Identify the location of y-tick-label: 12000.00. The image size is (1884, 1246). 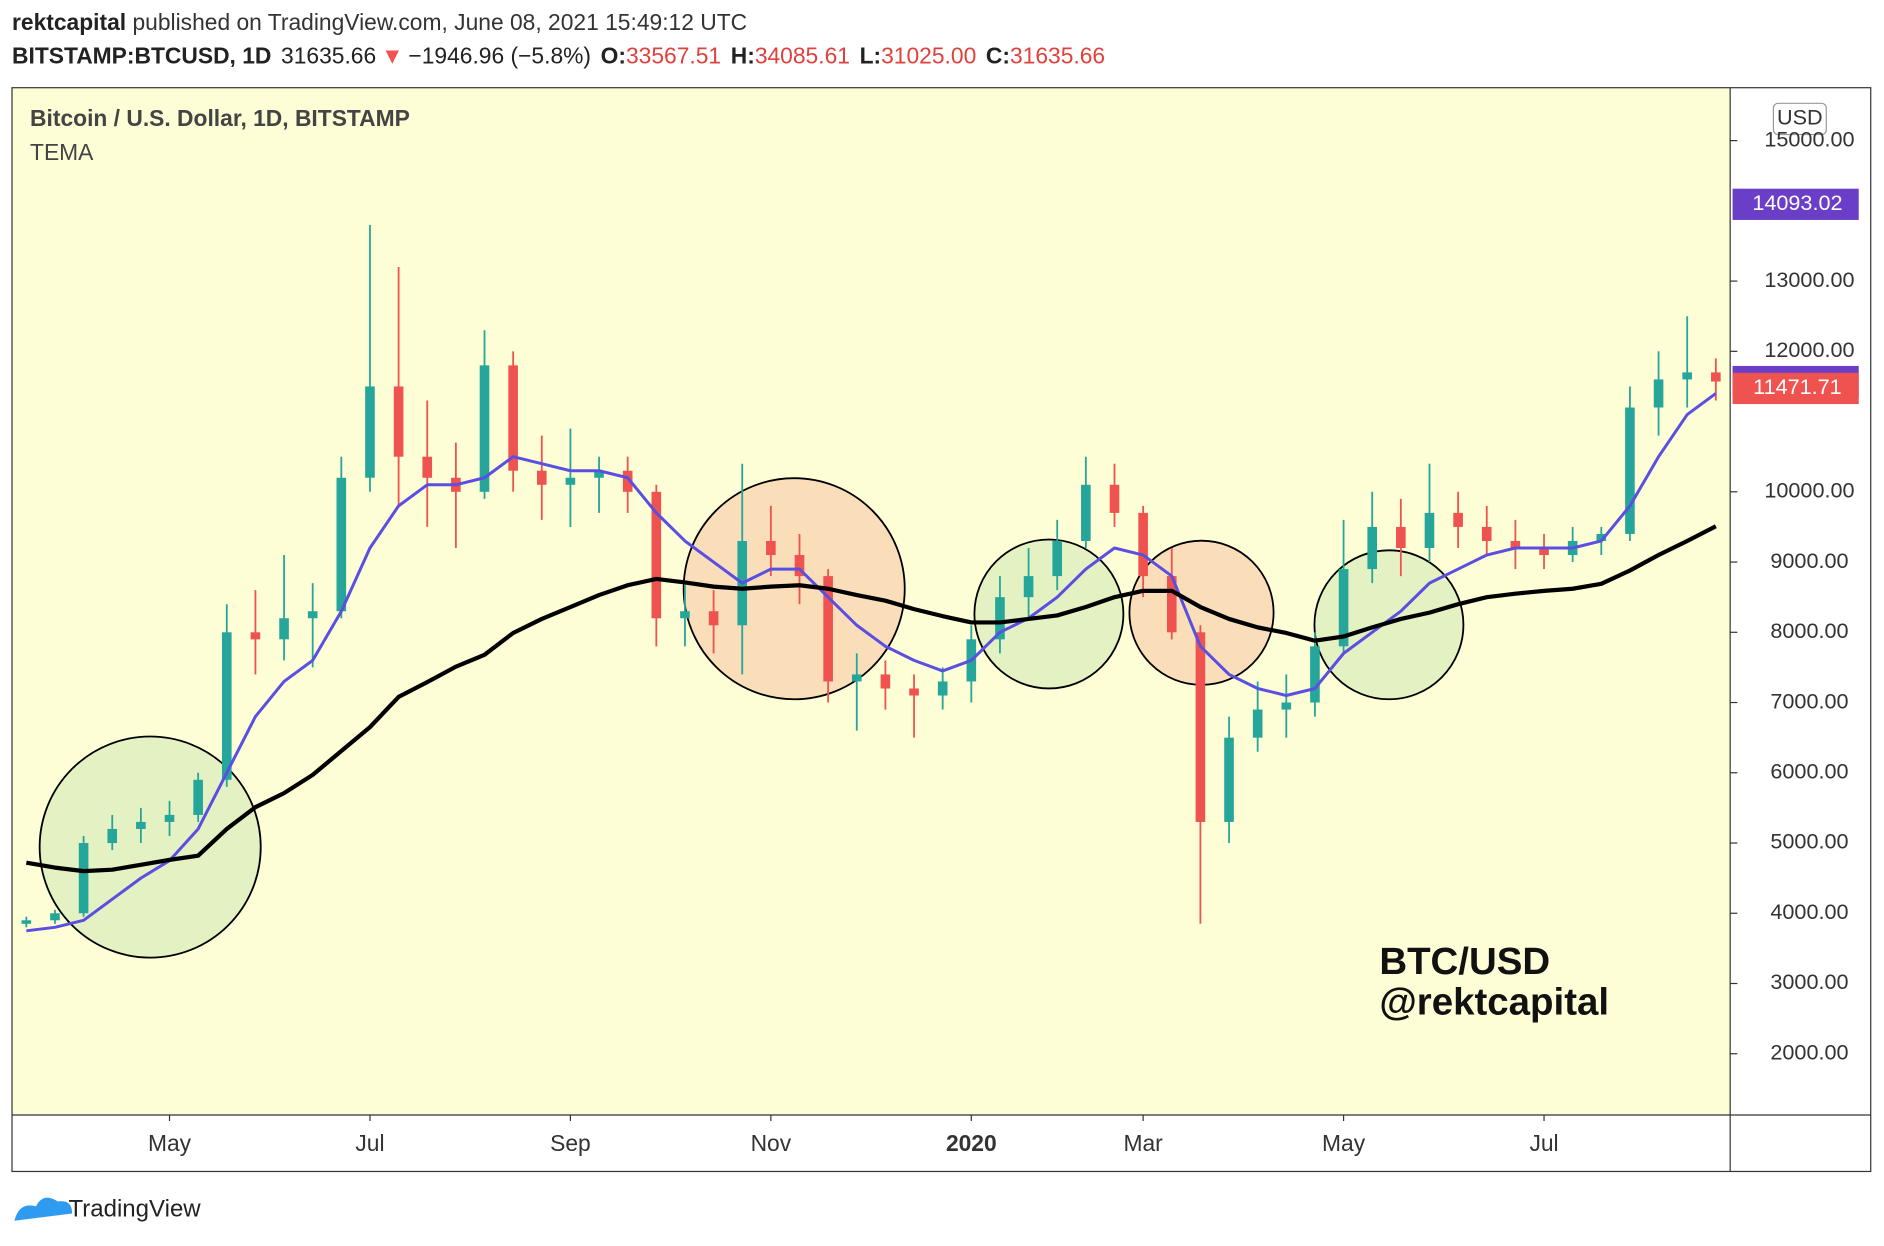
(1809, 349).